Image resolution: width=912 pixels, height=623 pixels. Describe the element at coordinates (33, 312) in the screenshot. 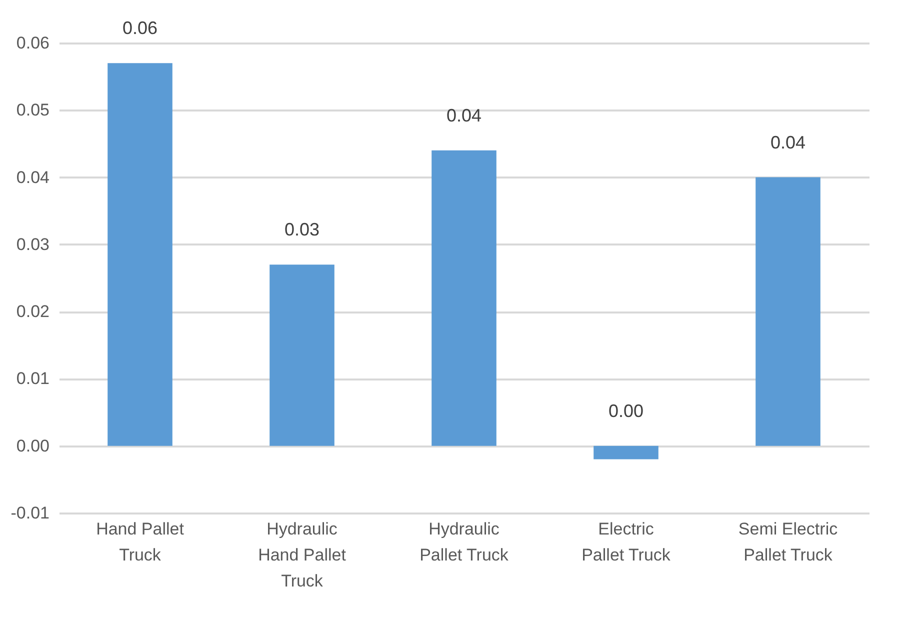

I see `y-tick-label: 0.02` at that location.